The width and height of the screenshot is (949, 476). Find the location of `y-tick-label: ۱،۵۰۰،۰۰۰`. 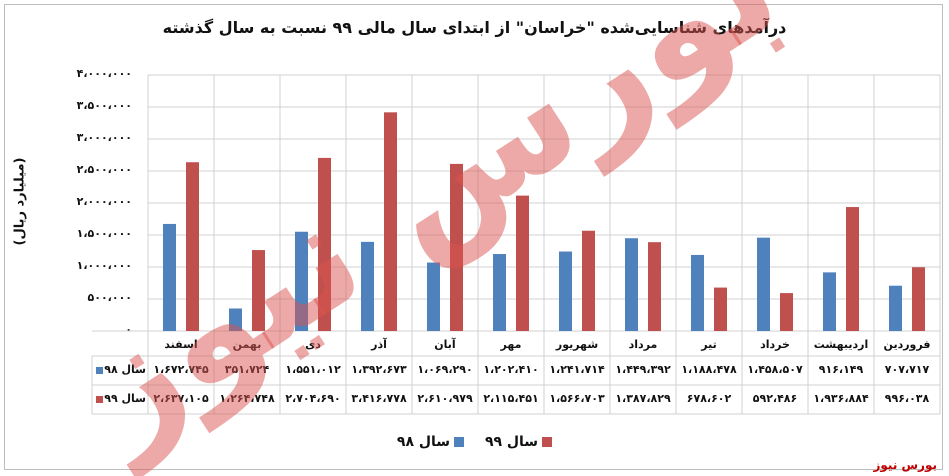

y-tick-label: ۱،۵۰۰،۰۰۰ is located at coordinates (104, 233).